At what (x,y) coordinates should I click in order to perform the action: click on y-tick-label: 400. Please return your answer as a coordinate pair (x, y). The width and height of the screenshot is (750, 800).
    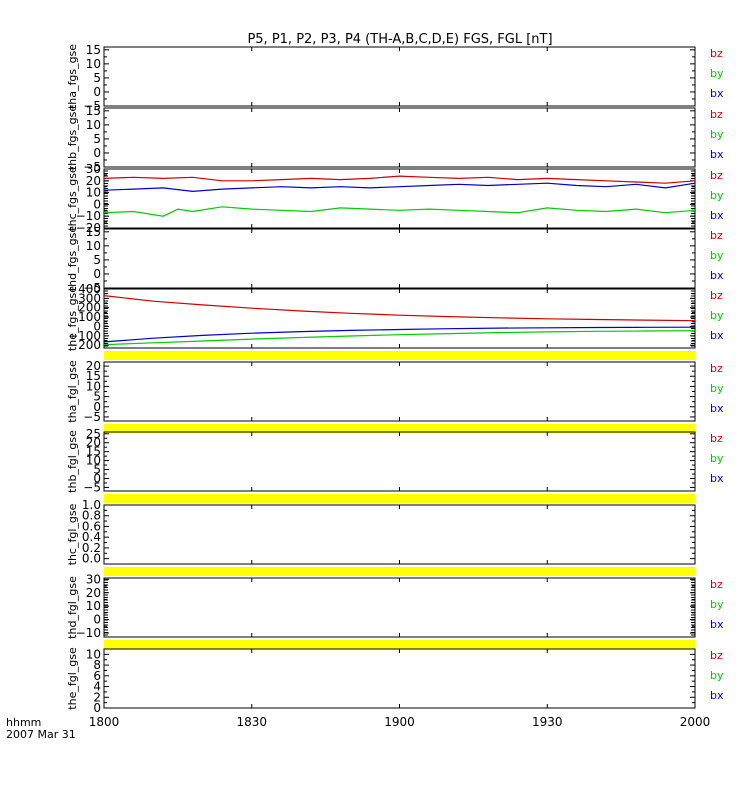
    Looking at the image, I should click on (89, 289).